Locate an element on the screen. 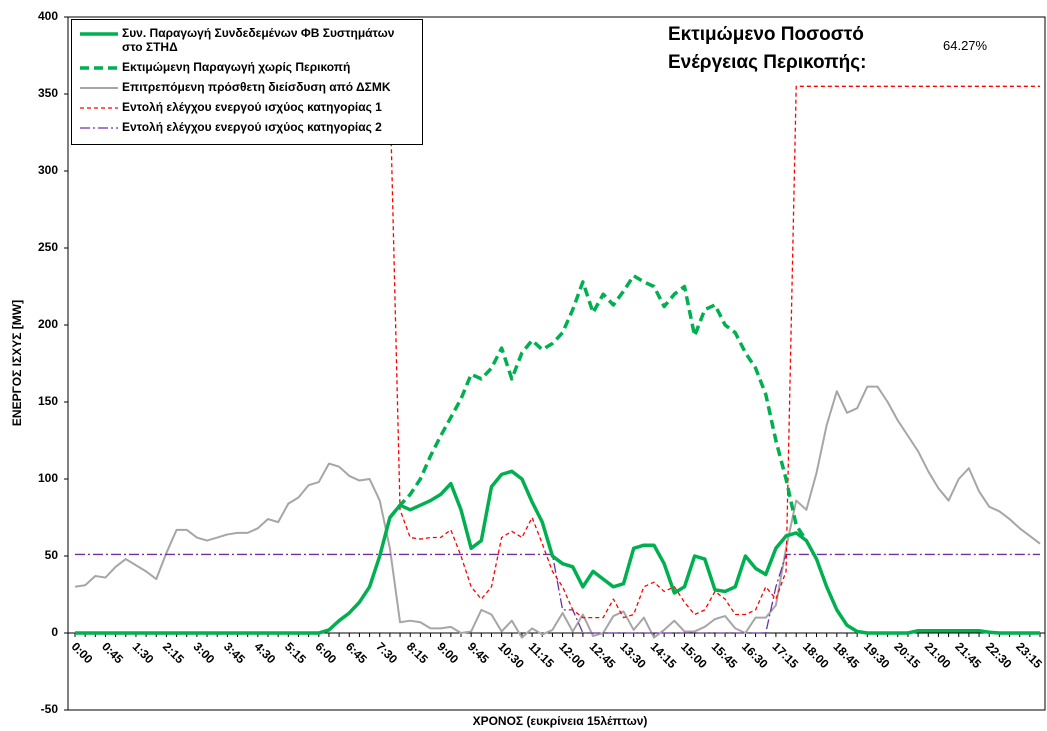 The height and width of the screenshot is (731, 1047). legend-label: Επιτρεπόμενη πρόσθετη διείσδυση από ΔΣΜΚ is located at coordinates (256, 87).